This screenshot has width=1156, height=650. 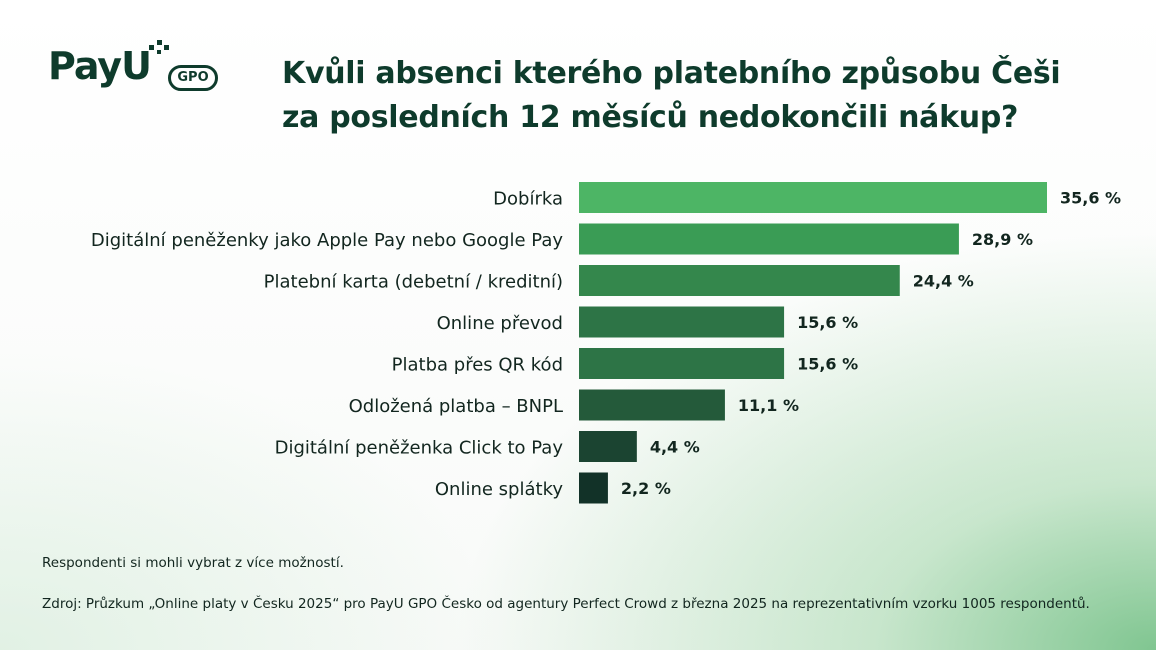 What do you see at coordinates (646, 488) in the screenshot?
I see `value-label: 2,2 %` at bounding box center [646, 488].